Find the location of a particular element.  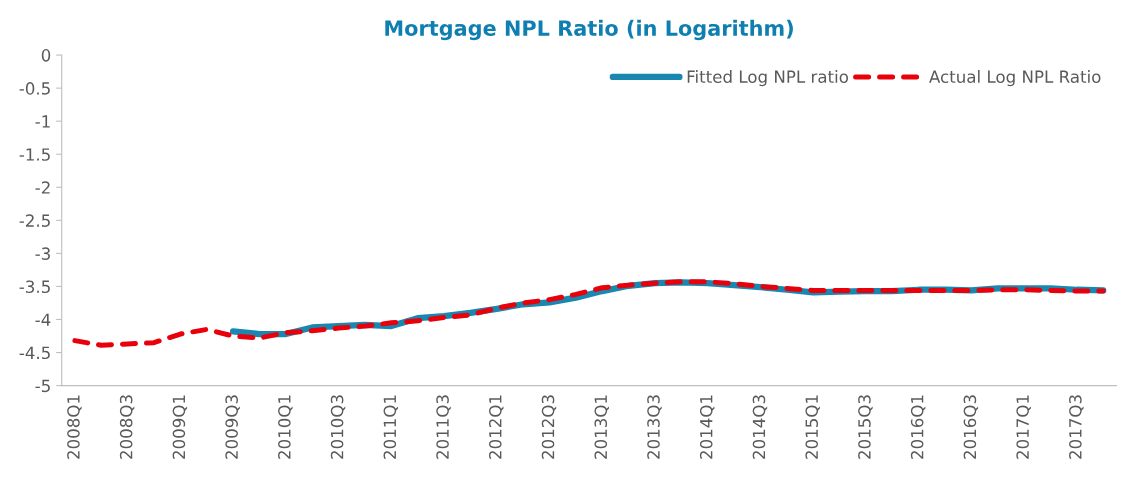

x-tick-label: 2010Q3 is located at coordinates (338, 427).